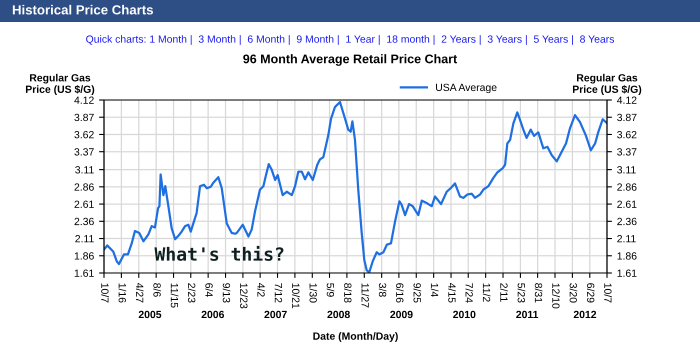  What do you see at coordinates (486, 293) in the screenshot?
I see `x-tick-label: 11/2` at bounding box center [486, 293].